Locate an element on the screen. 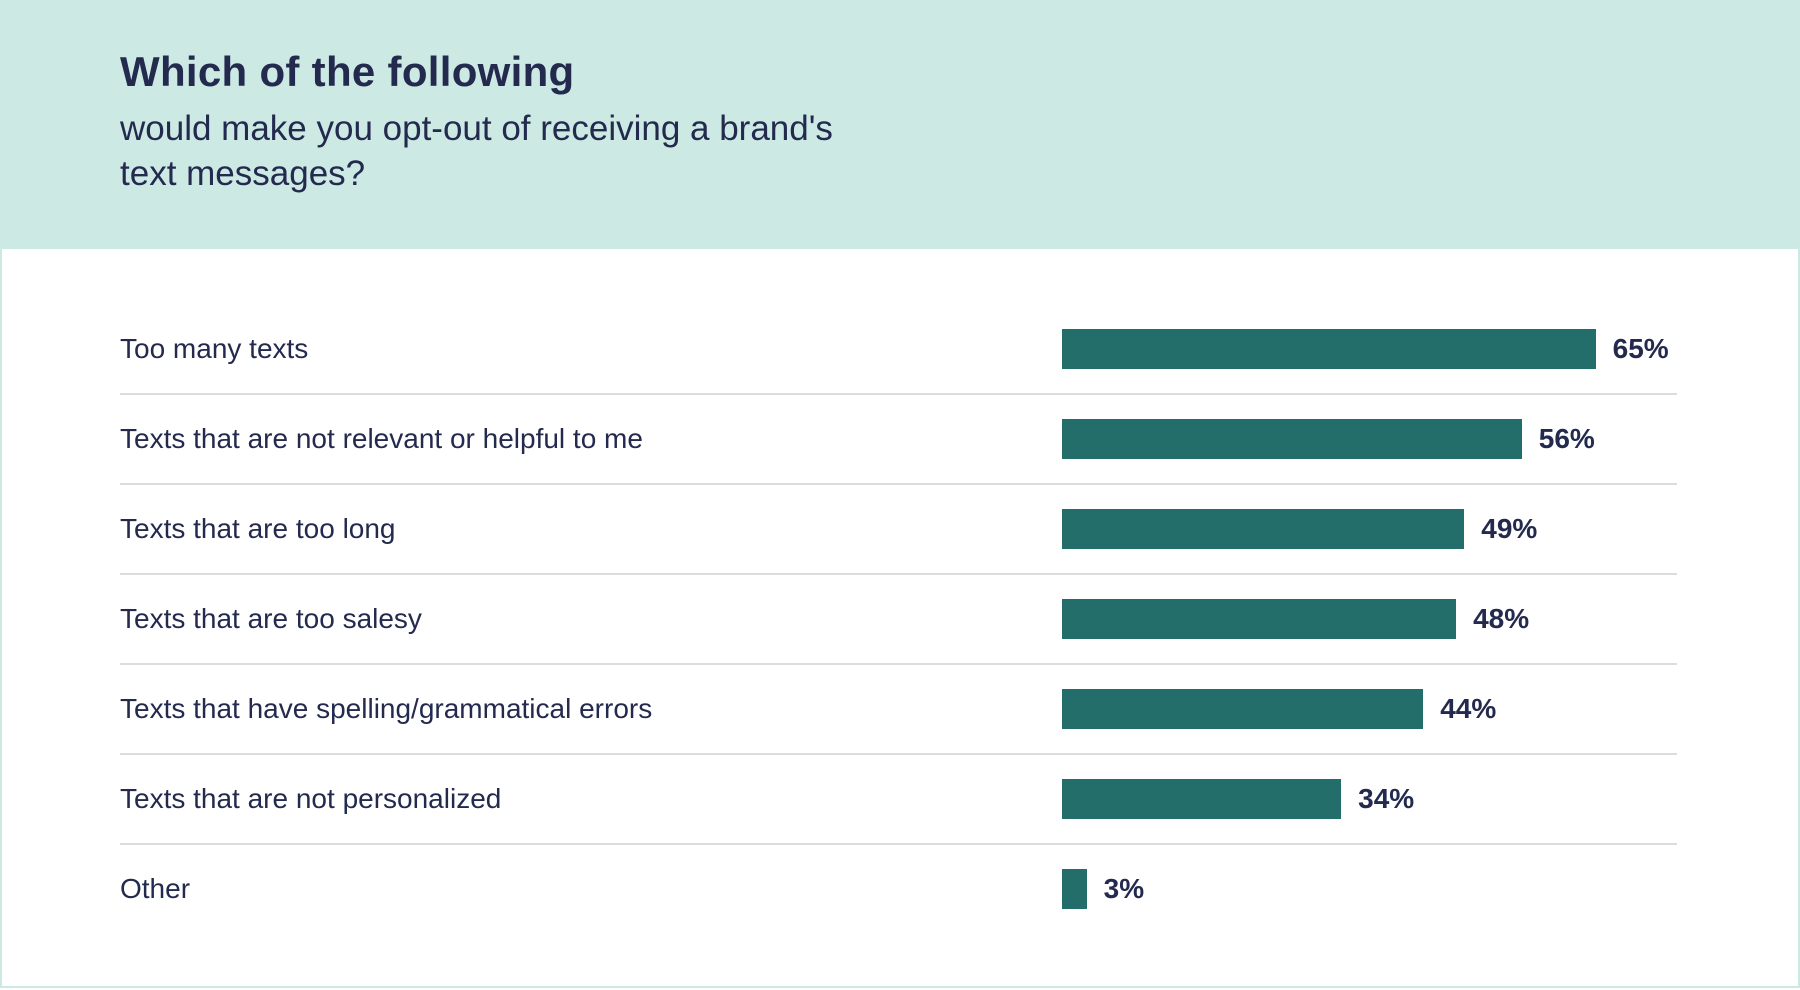  bar-row: Texts that are too salesy 48% is located at coordinates (898, 619).